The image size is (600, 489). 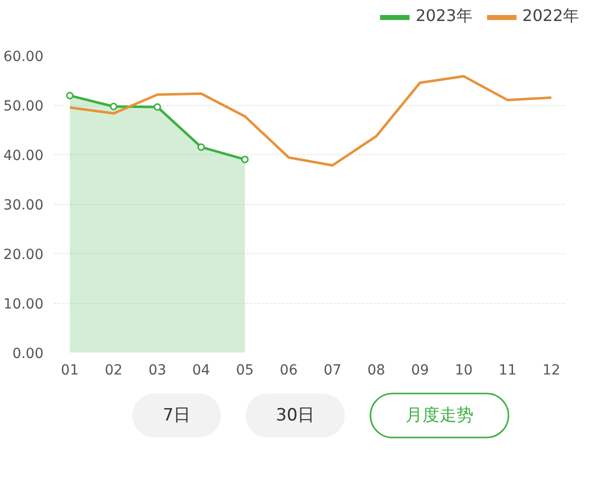 What do you see at coordinates (23, 57) in the screenshot?
I see `y-tick-label: 60.00` at bounding box center [23, 57].